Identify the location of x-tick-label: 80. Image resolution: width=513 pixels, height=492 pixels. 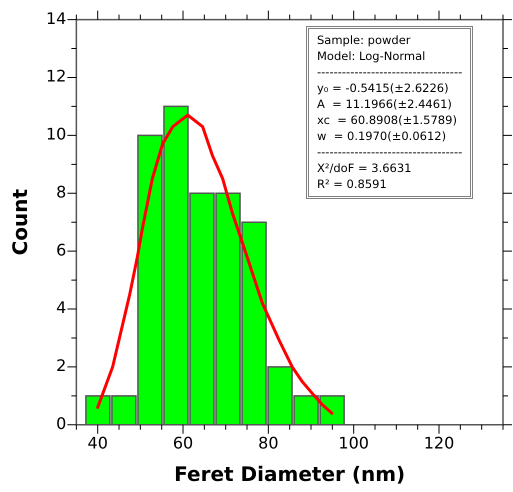
(268, 443).